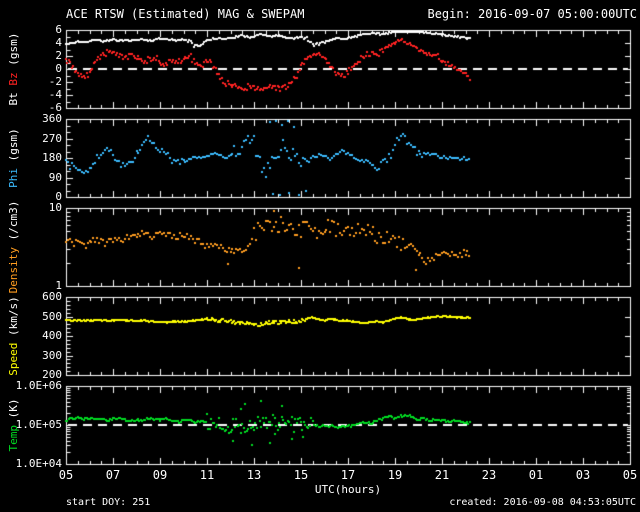 The image size is (640, 512). What do you see at coordinates (13, 148) in the screenshot?
I see `phi-axis-label-part: (gsm)` at bounding box center [13, 148].